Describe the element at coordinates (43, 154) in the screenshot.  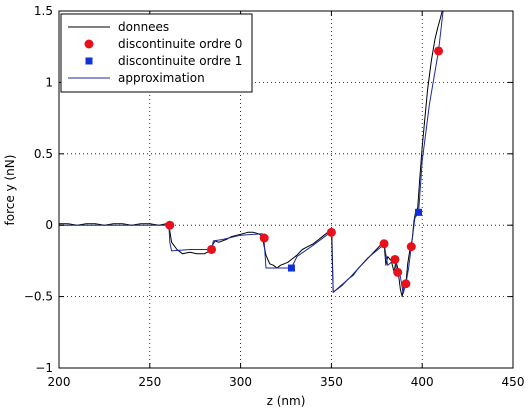
I see `y-tick-label: 0.5` at that location.